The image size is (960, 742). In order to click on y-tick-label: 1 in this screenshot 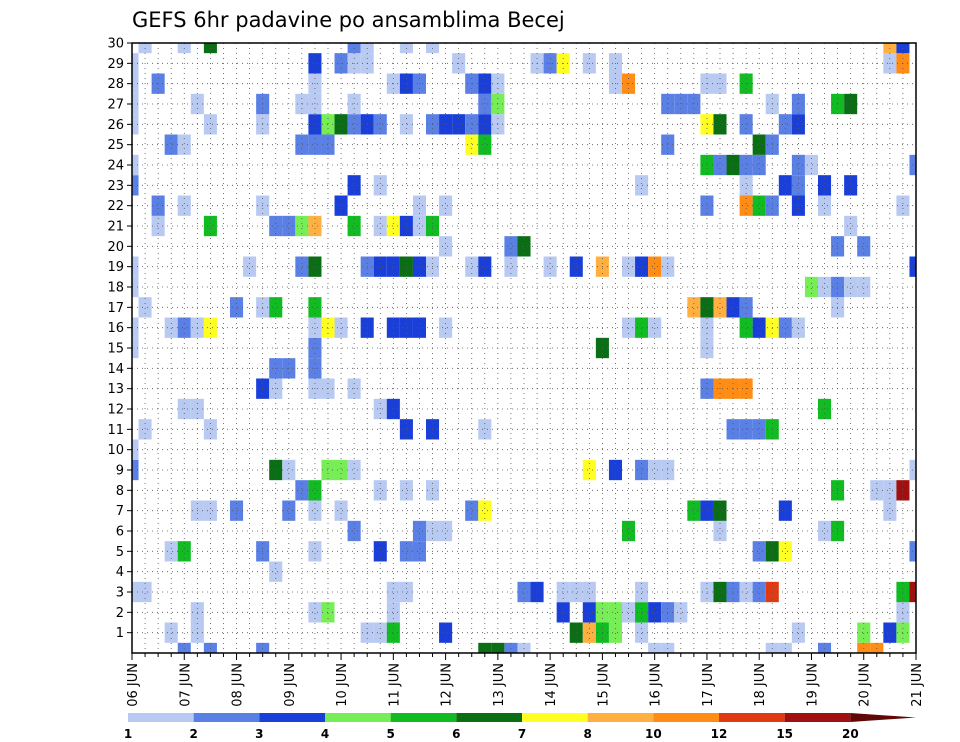, I will do `click(120, 633)`.